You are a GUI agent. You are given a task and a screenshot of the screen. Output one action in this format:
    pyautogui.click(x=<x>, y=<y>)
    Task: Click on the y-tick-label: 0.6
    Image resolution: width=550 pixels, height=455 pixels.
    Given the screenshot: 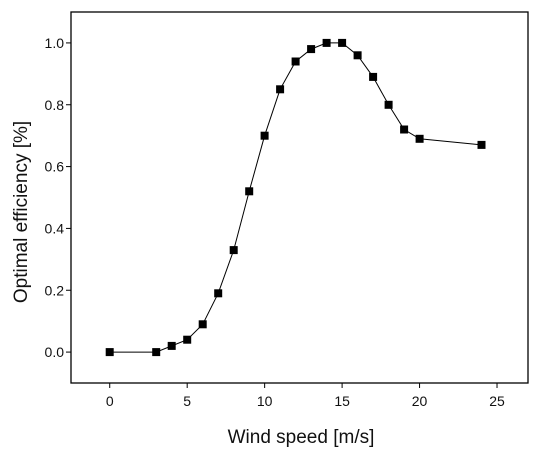 What is the action you would take?
    pyautogui.click(x=55, y=167)
    